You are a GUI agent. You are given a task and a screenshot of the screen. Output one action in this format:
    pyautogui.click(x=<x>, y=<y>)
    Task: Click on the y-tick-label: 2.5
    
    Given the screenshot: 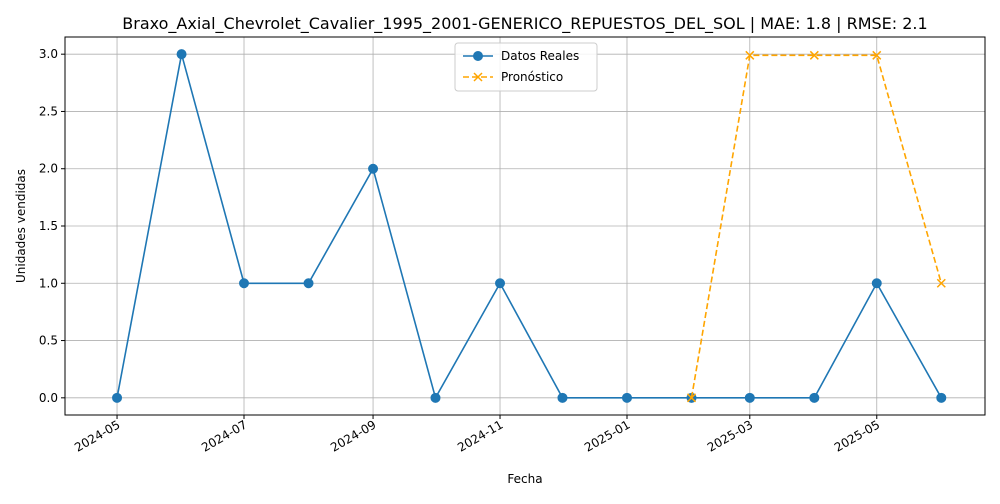 What is the action you would take?
    pyautogui.click(x=48, y=111)
    